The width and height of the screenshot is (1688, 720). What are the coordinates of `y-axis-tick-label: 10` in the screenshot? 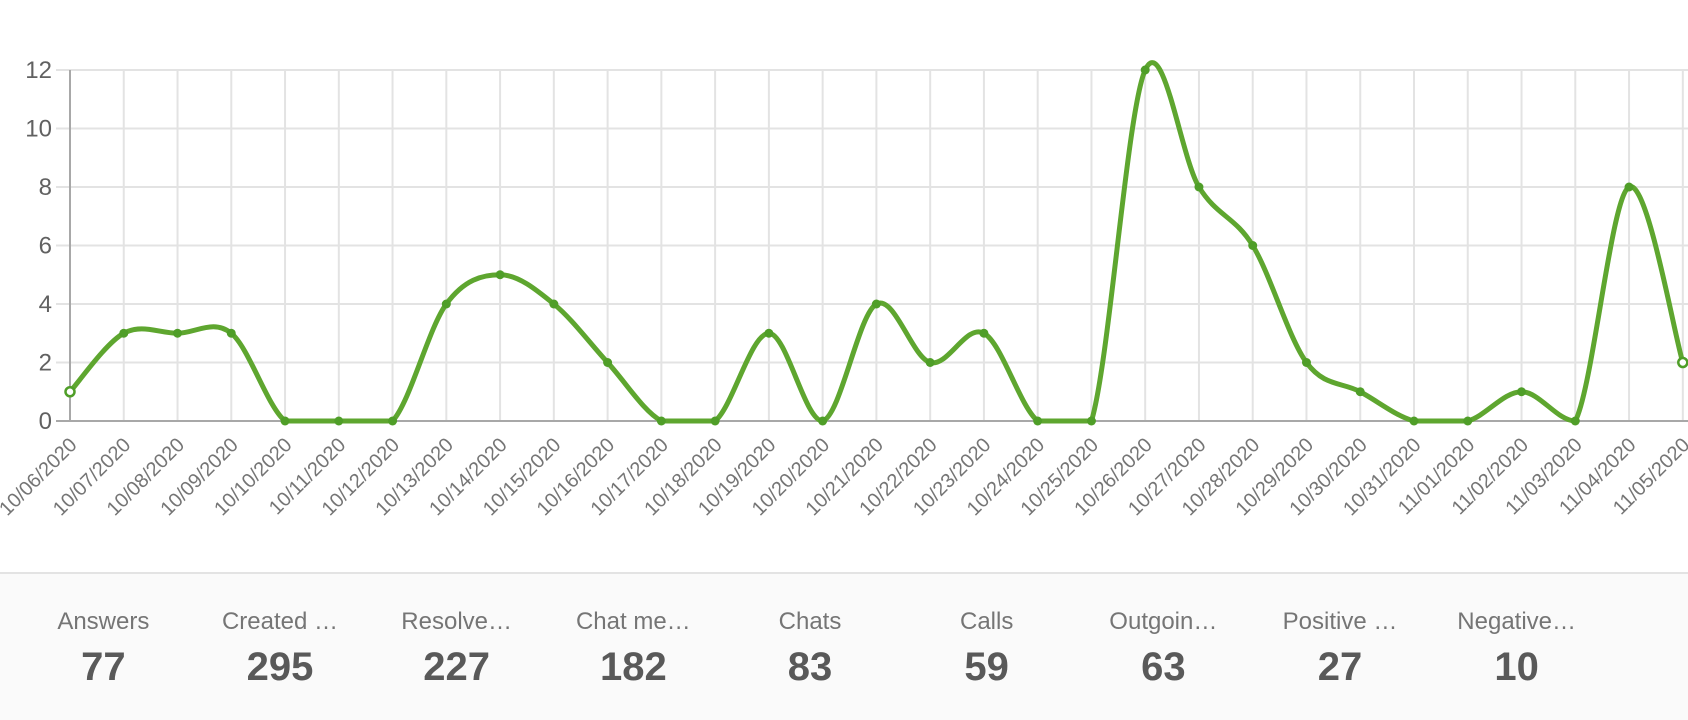 It's located at (38, 129).